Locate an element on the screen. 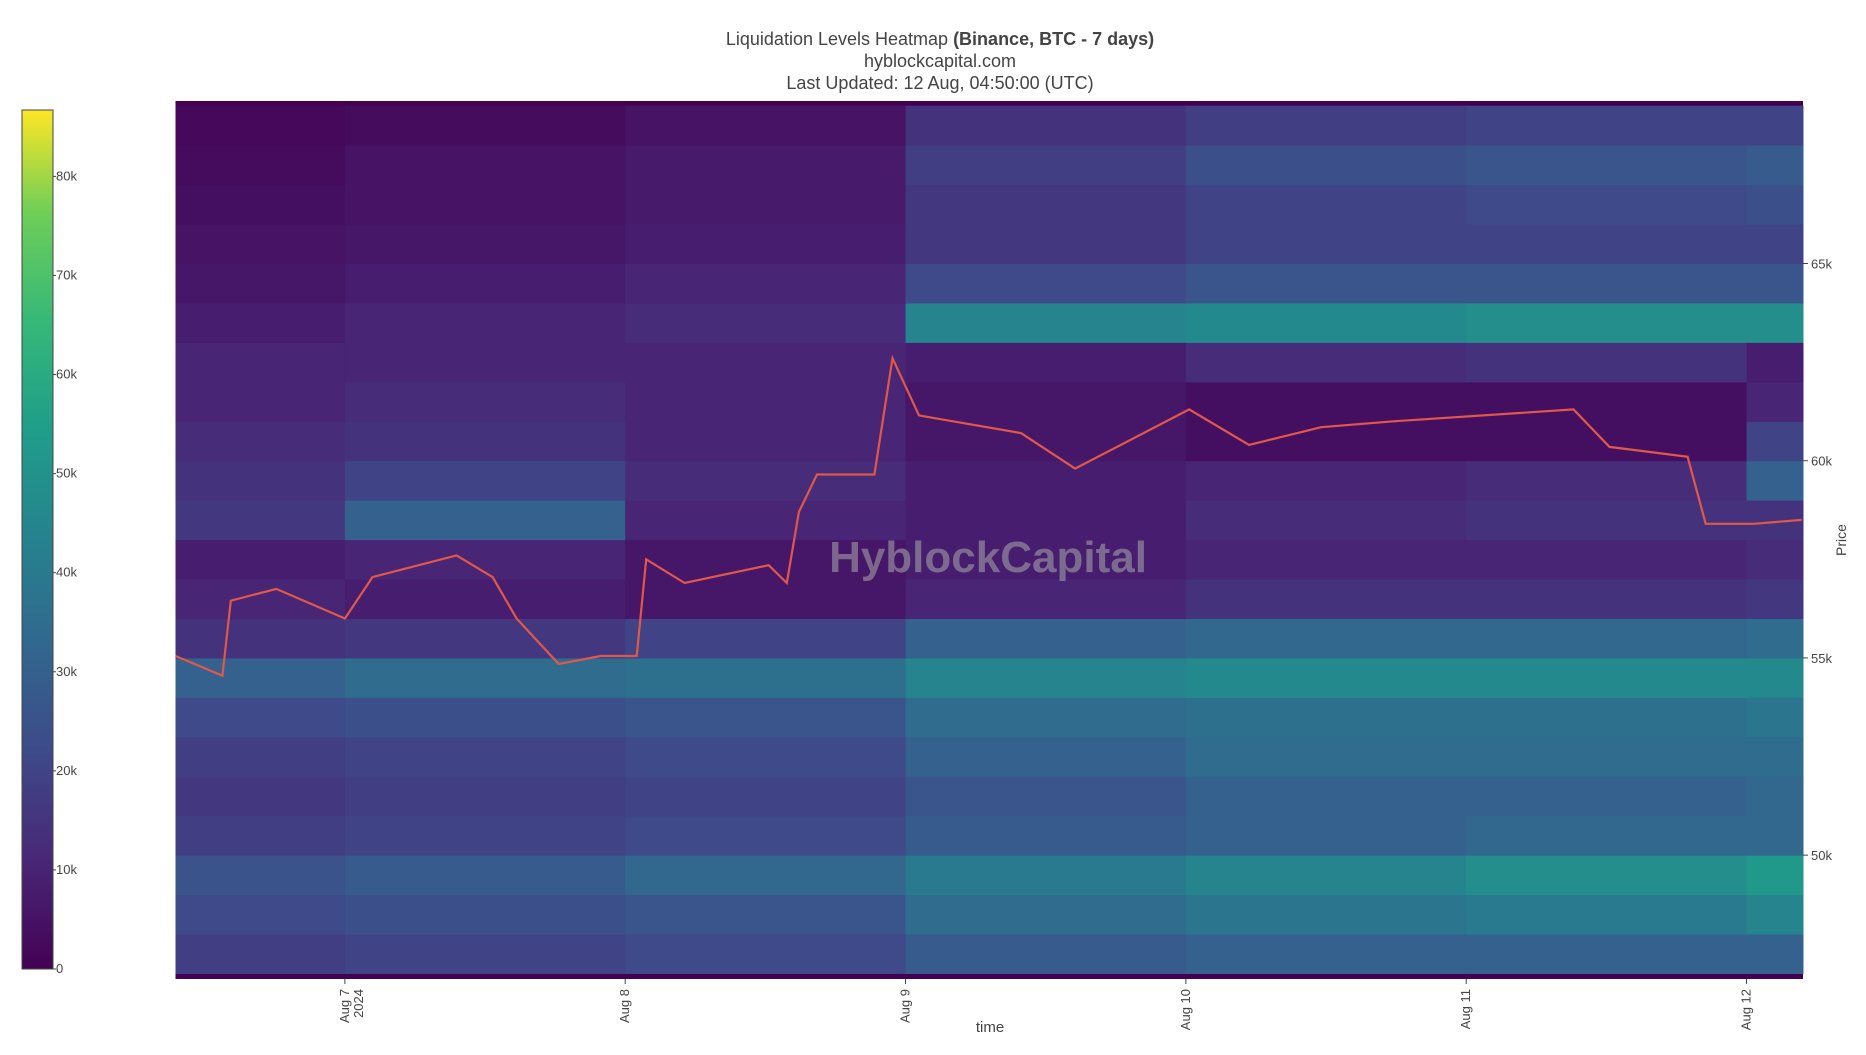  x-tick-sublabel: 2024 is located at coordinates (358, 1003).